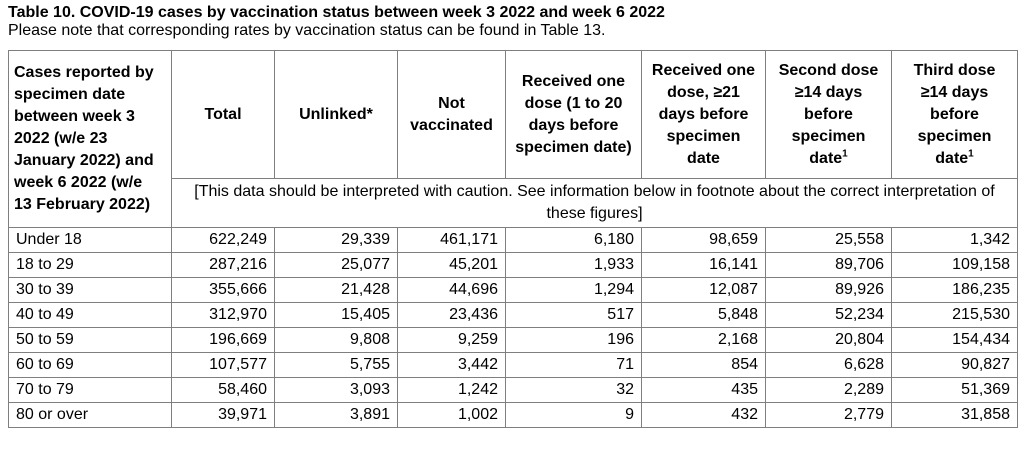 This screenshot has width=1024, height=462. What do you see at coordinates (954, 340) in the screenshot?
I see `cell-third-dose: 154,434` at bounding box center [954, 340].